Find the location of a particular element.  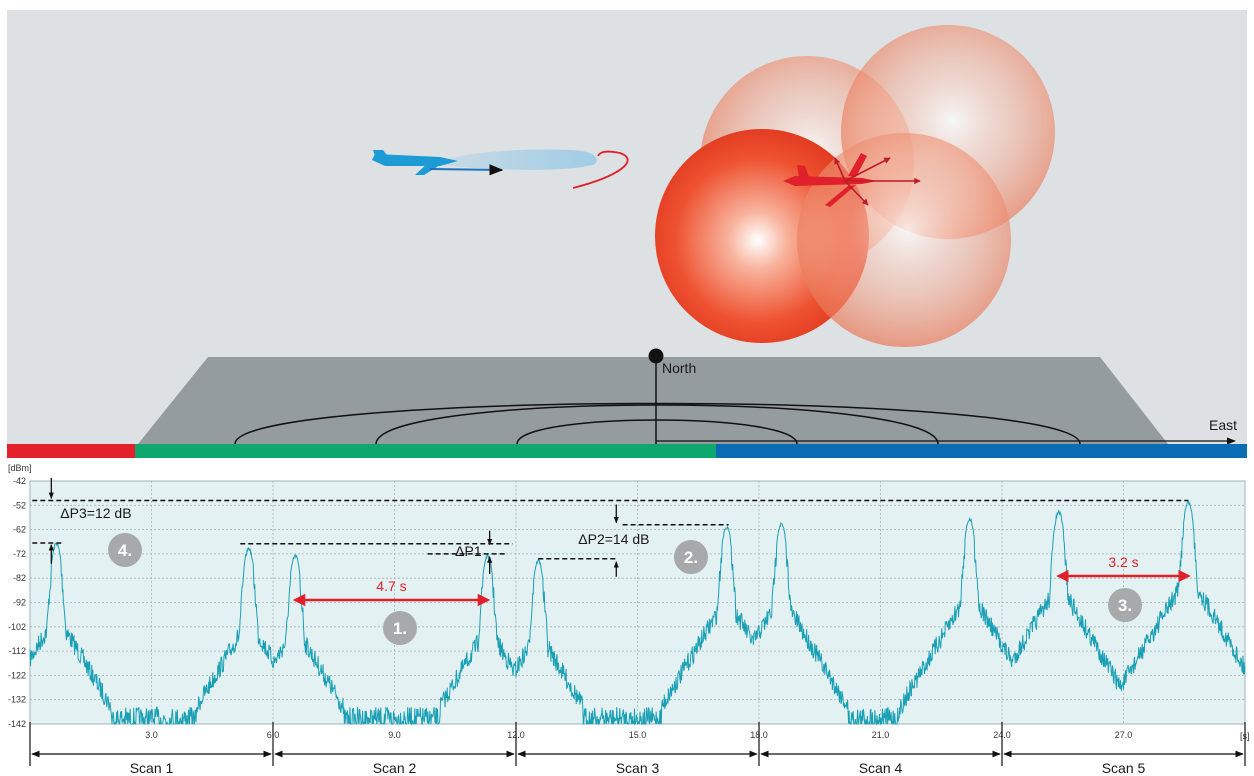

motion-trail is located at coordinates (518, 159).